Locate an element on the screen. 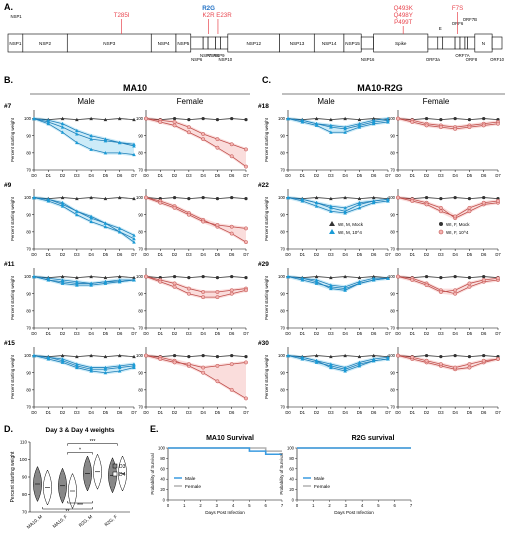 The image size is (511, 550). panel-d-title: Day 3 & Day 4 weights is located at coordinates (80, 430).